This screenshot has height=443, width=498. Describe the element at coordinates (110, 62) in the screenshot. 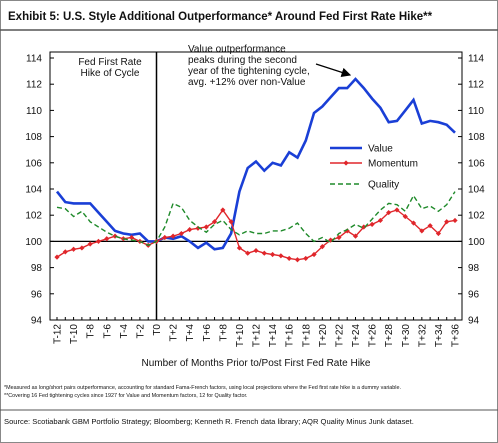

I see `annotation: Fed First Rate` at that location.